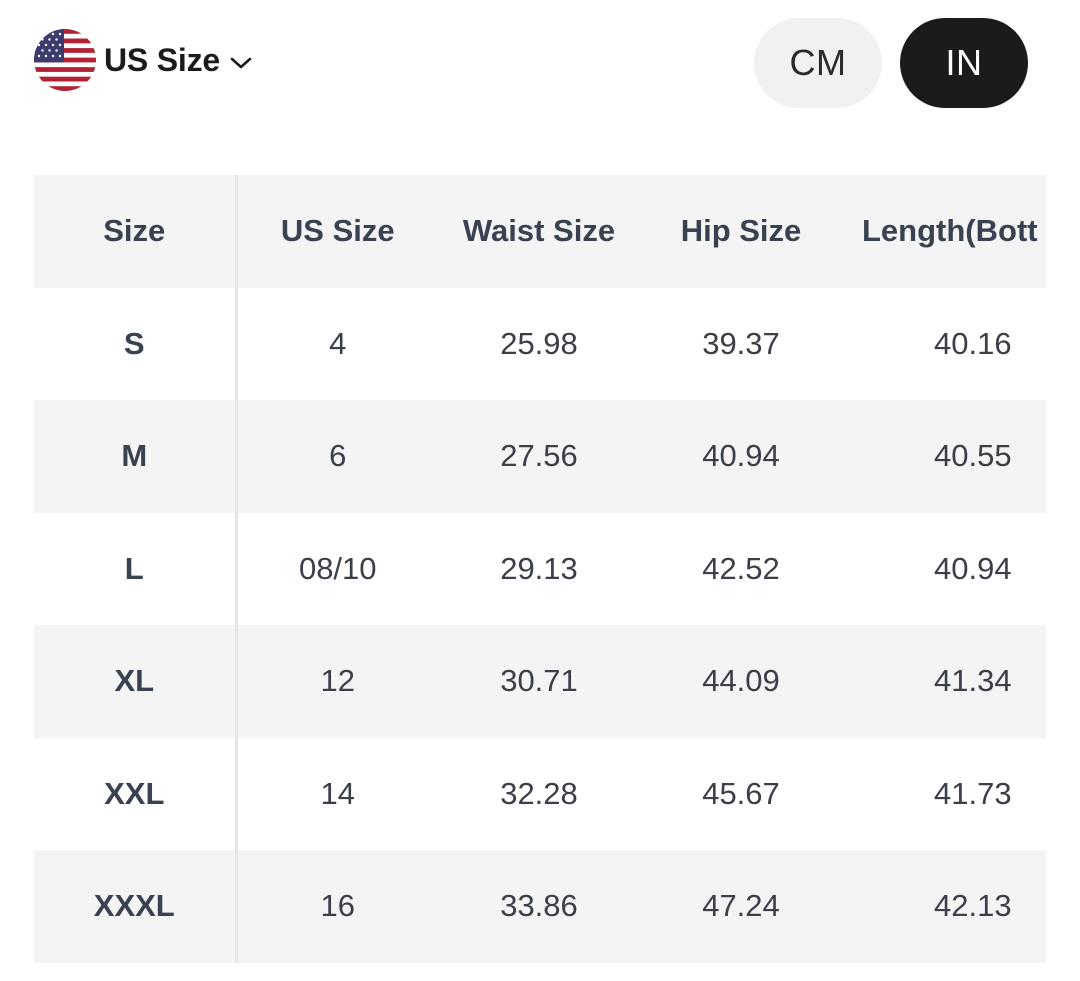 This screenshot has height=981, width=1080. I want to click on waist-size-cell: 33.86, so click(539, 906).